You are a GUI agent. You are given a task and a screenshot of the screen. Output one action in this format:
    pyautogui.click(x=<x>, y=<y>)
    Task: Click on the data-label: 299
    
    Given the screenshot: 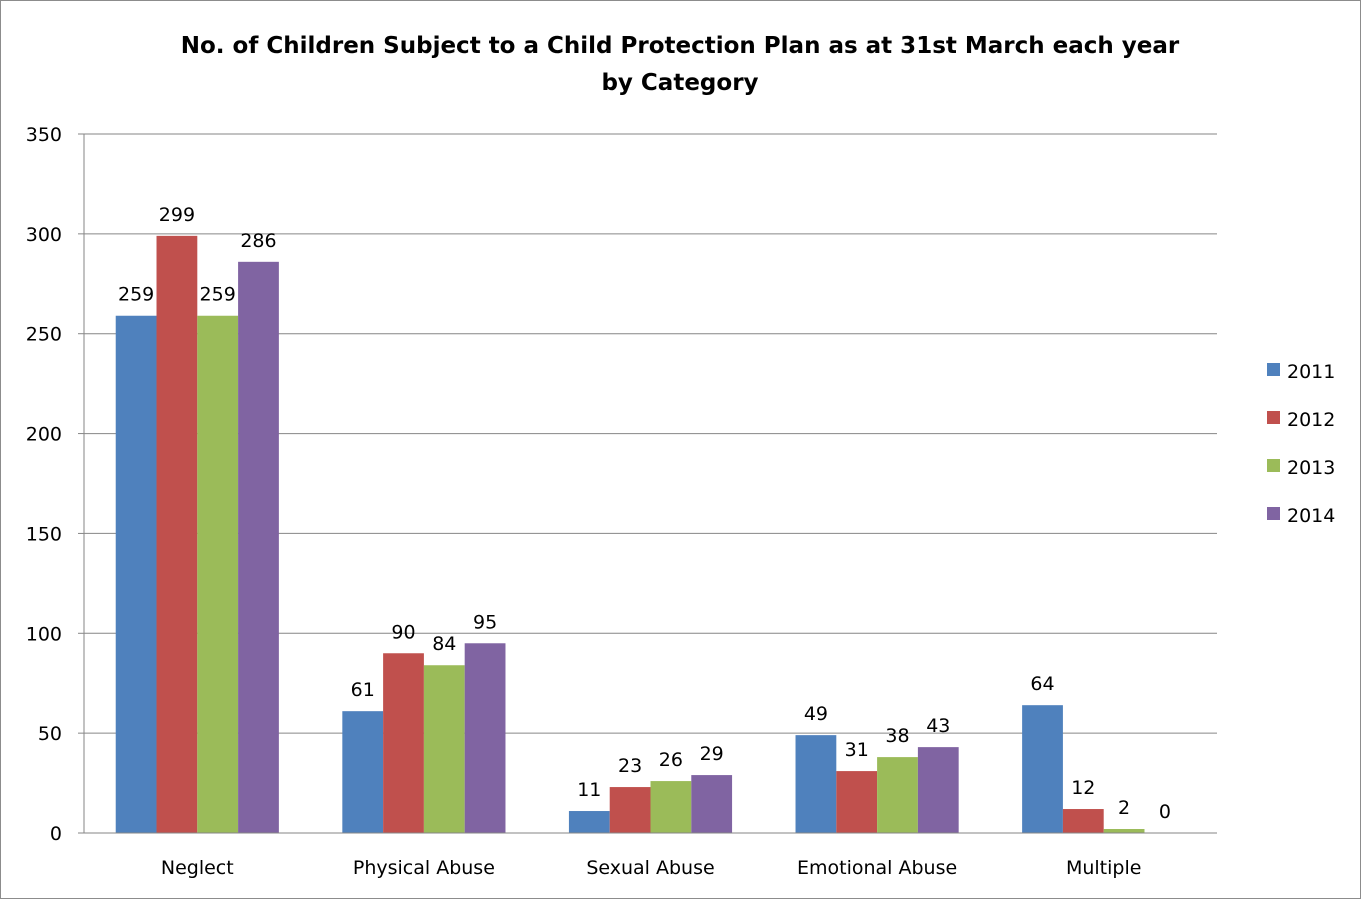 What is the action you would take?
    pyautogui.click(x=177, y=215)
    